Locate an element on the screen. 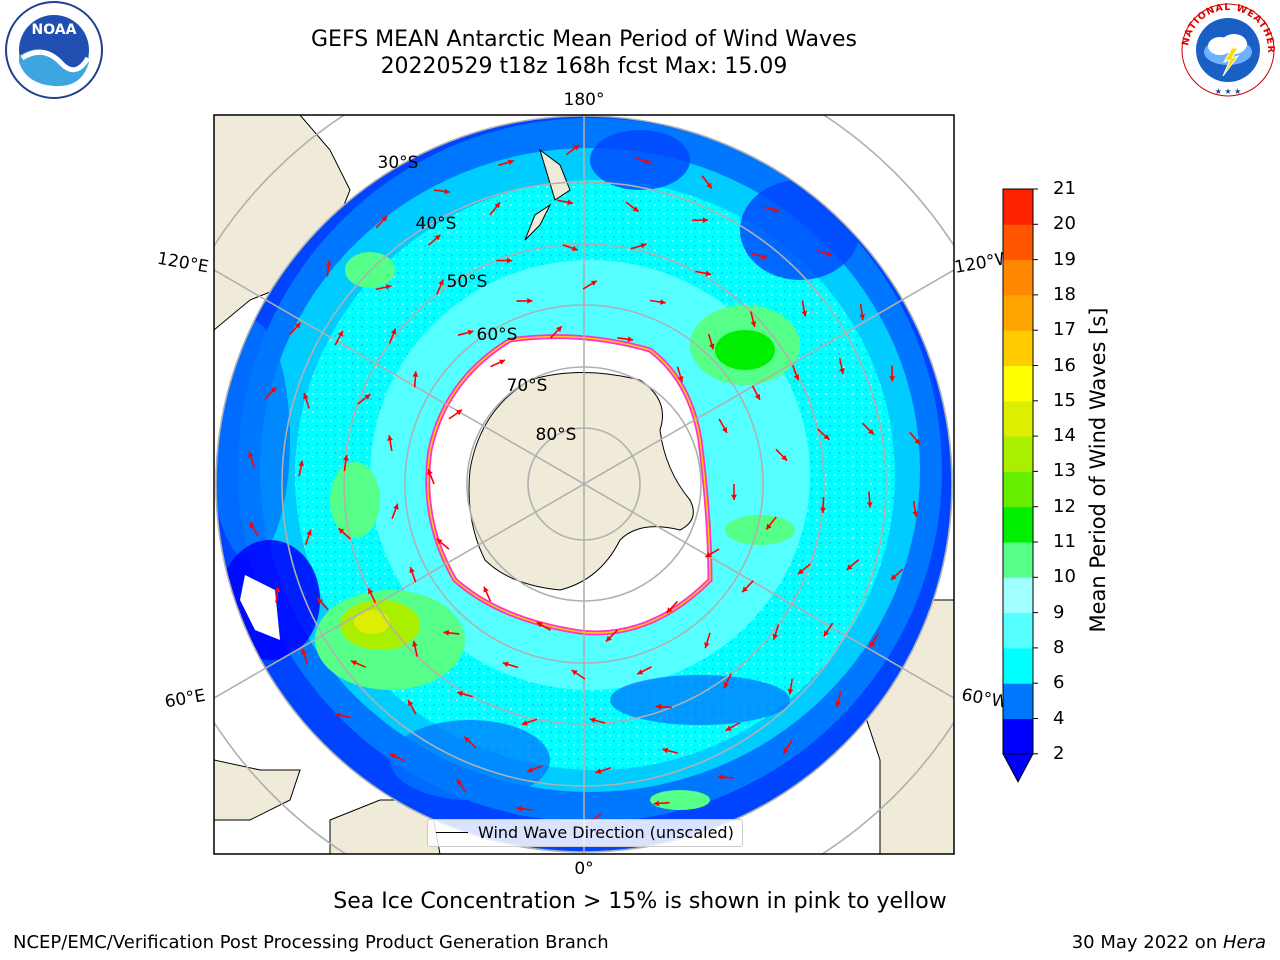  colorbar-title: Mean Period of Wind Waves [s] is located at coordinates (1098, 470).